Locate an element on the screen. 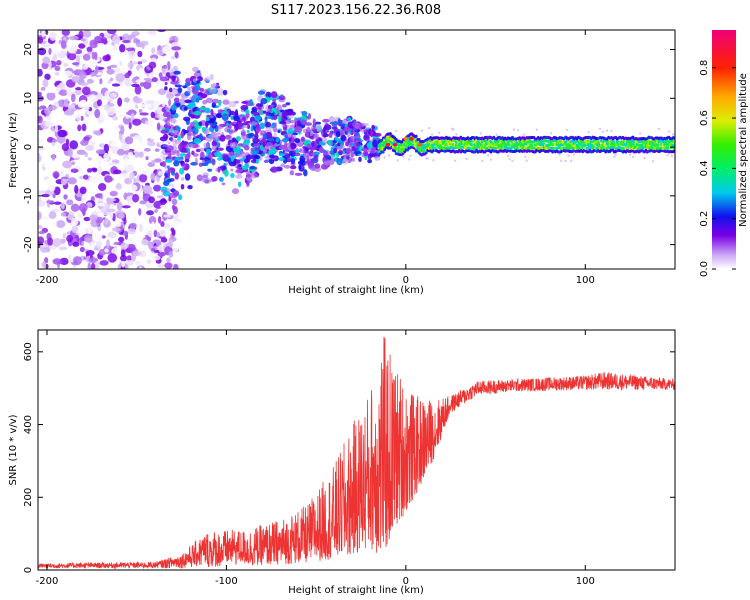 Image resolution: width=750 pixels, height=600 pixels. spectrogram-xlabel: Height of straight line (km) is located at coordinates (356, 290).